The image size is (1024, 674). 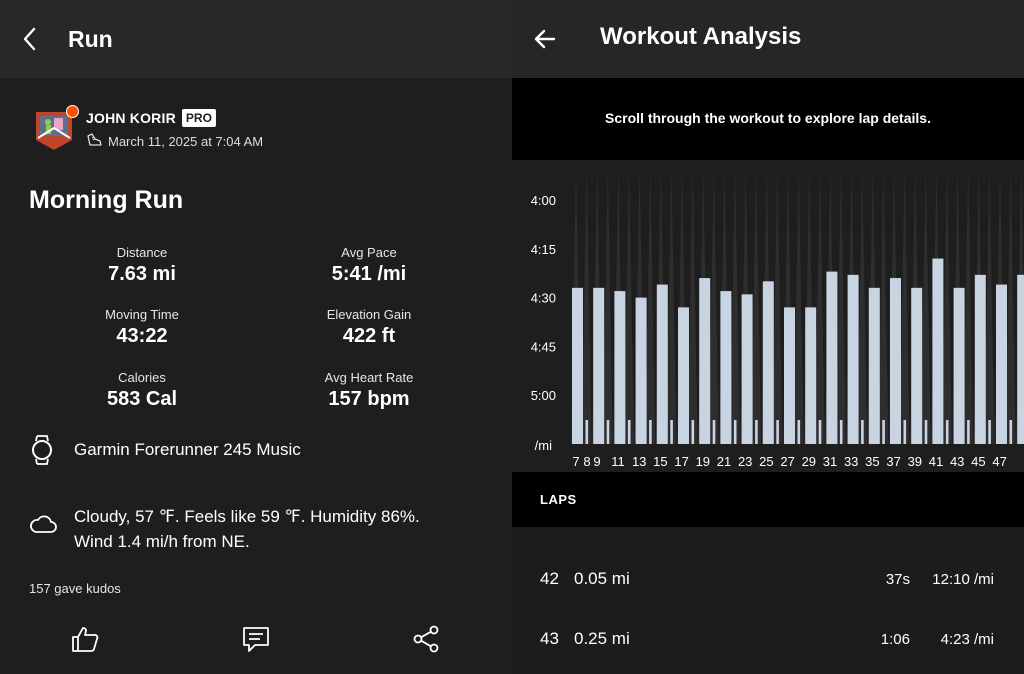 What do you see at coordinates (186, 141) in the screenshot?
I see `activity-datetime: March 11, 2025 at 7:04 AM` at bounding box center [186, 141].